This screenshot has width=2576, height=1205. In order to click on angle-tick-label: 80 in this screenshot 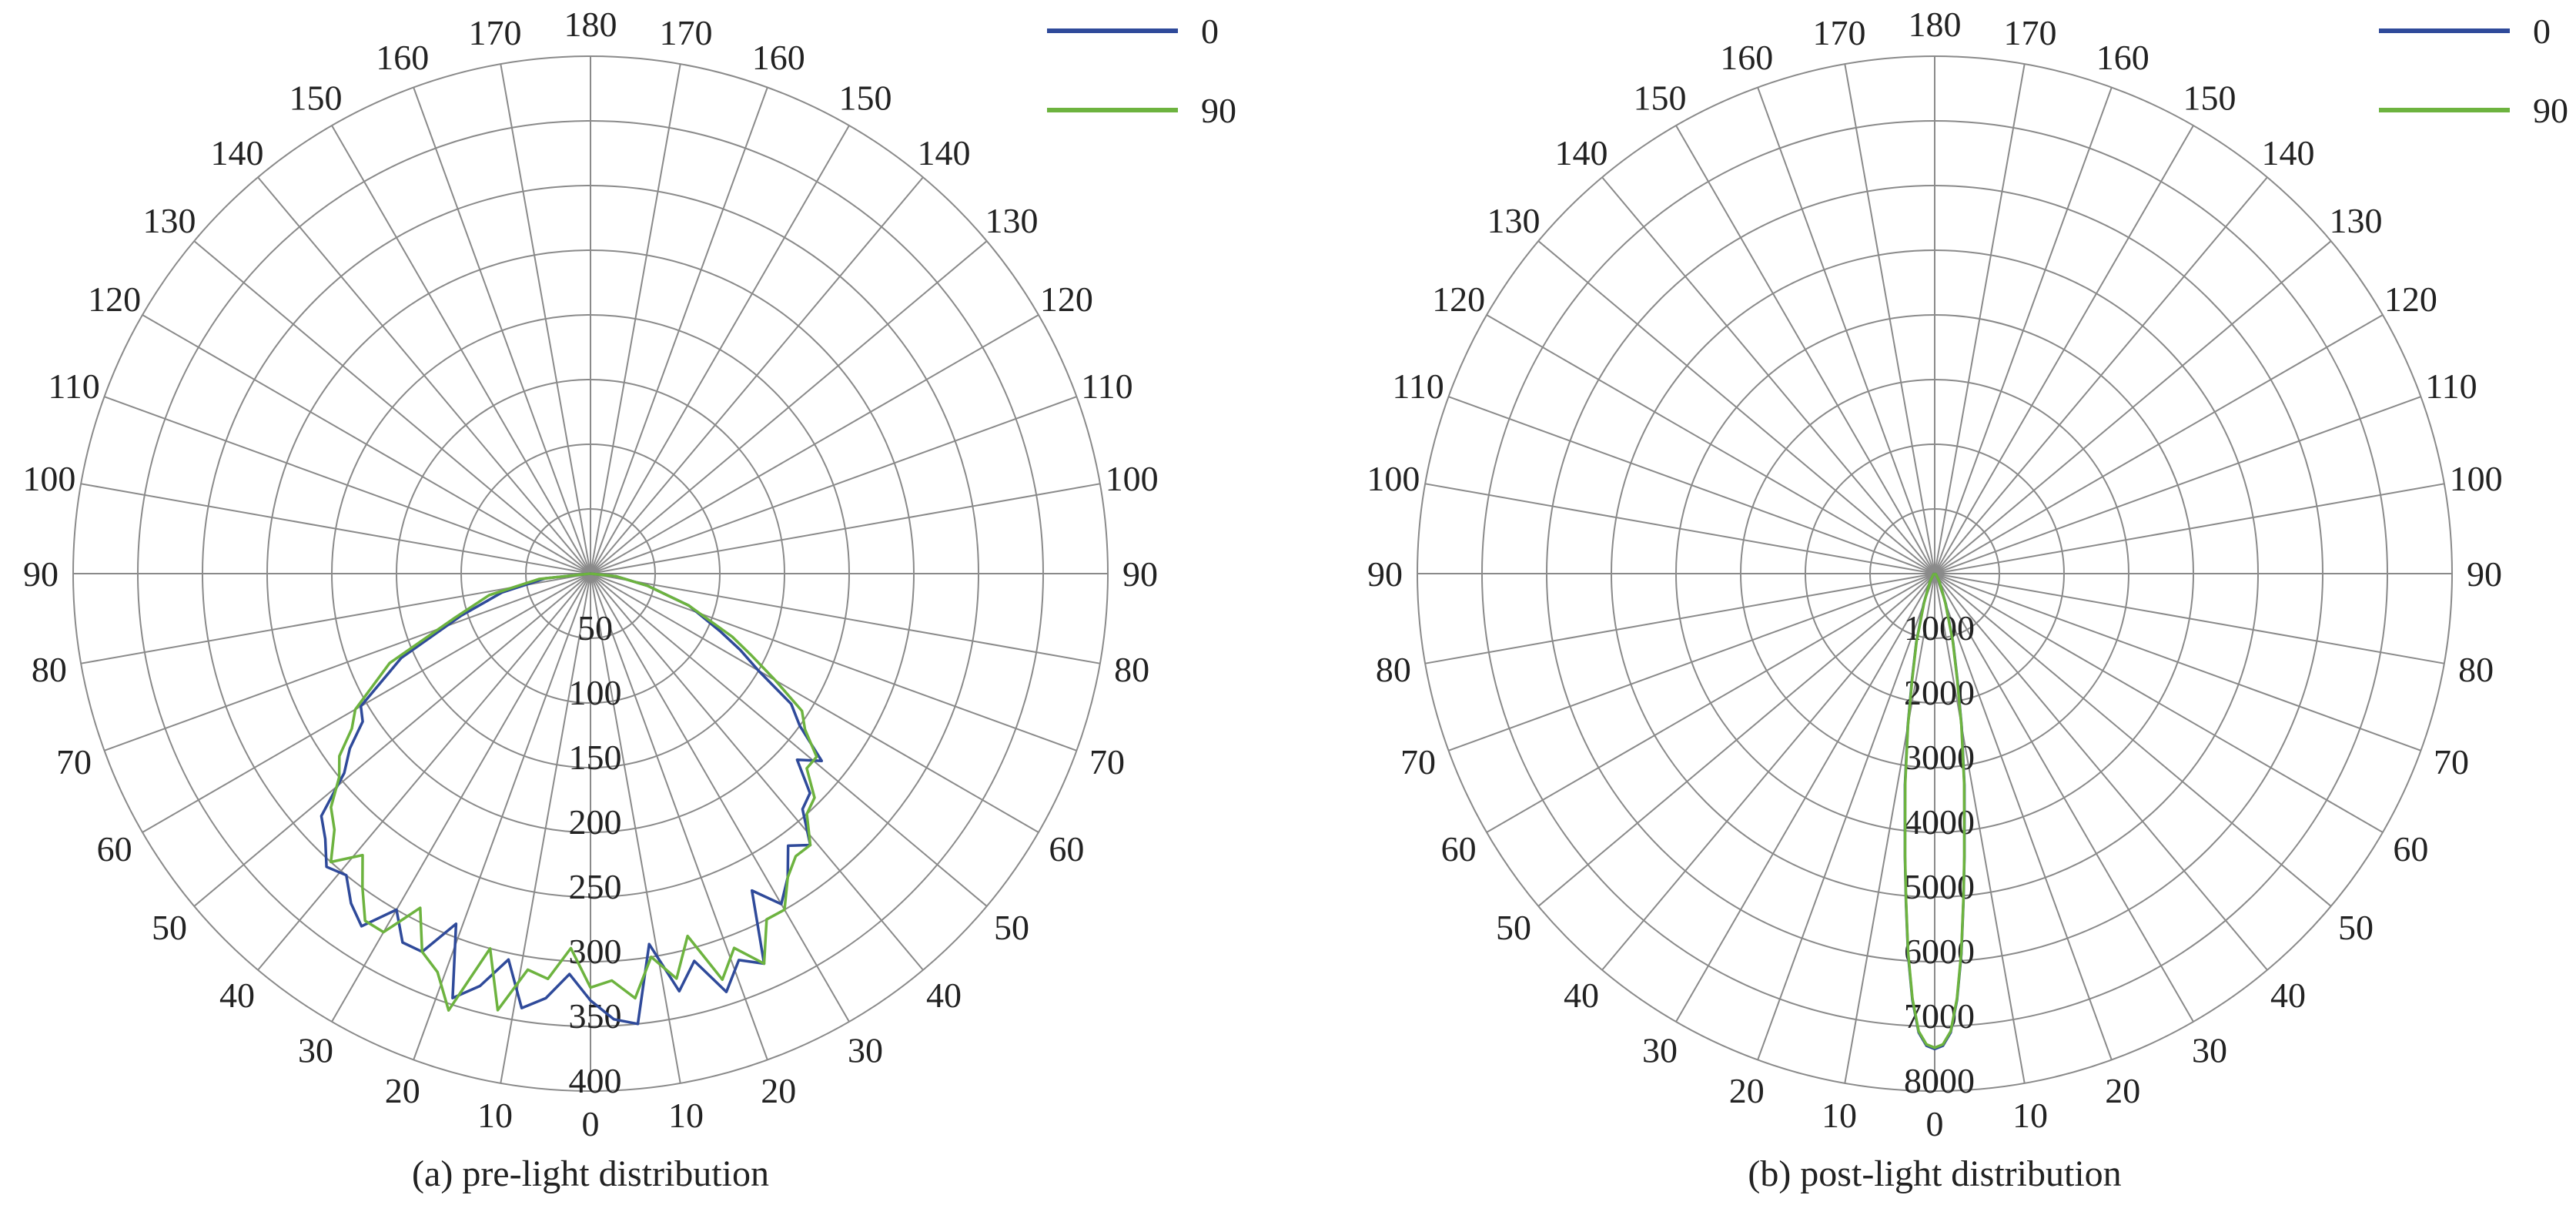, I will do `click(1131, 669)`.